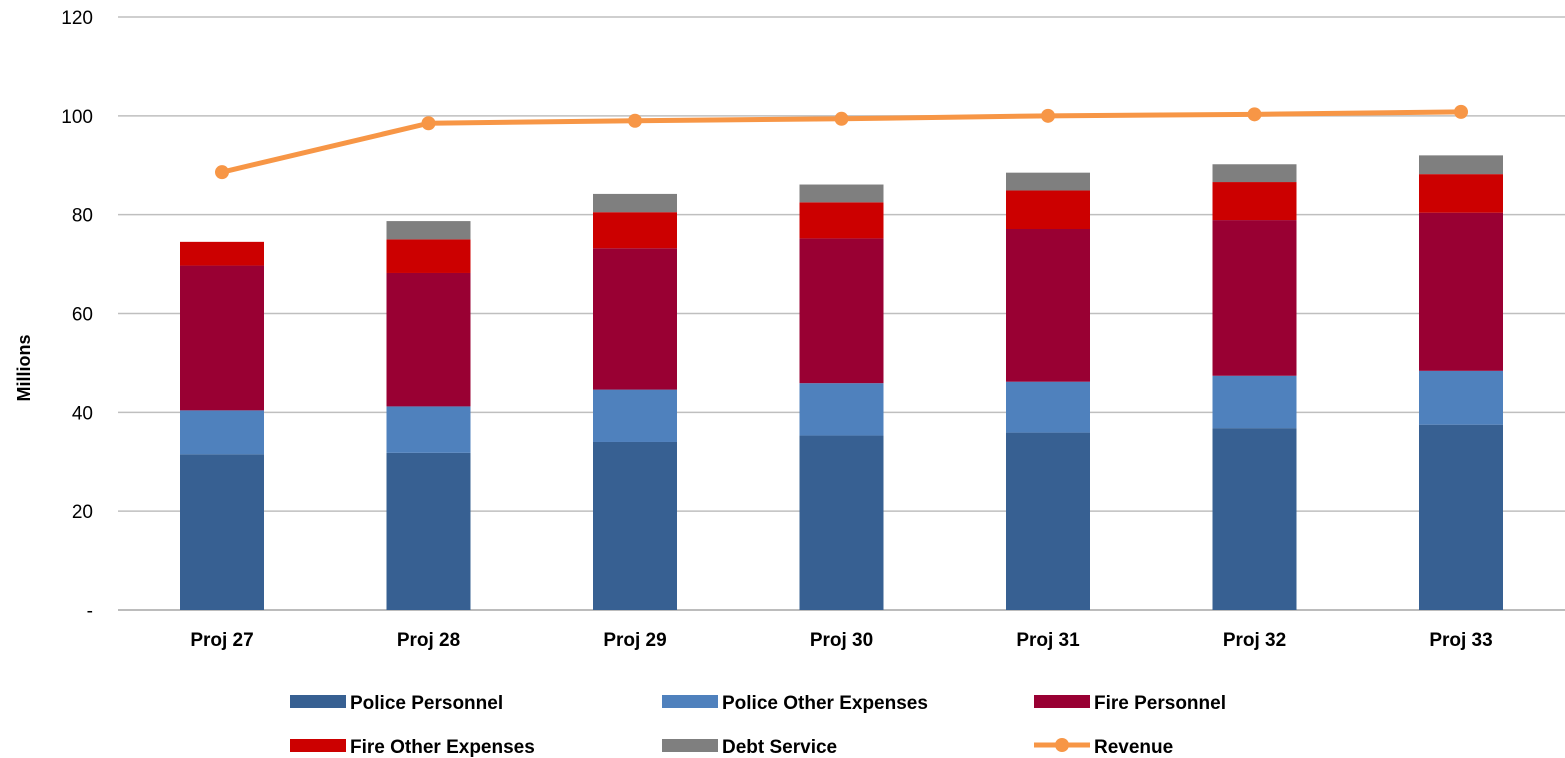  I want to click on x-category-label: Proj 30, so click(841, 640).